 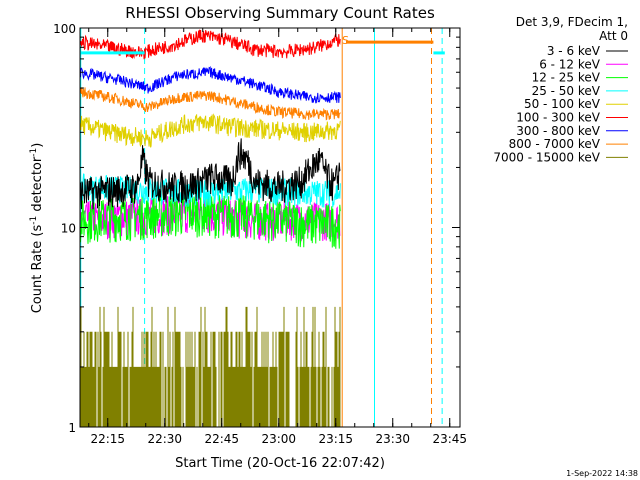 What do you see at coordinates (210, 130) in the screenshot?
I see `series-50---100-keV` at bounding box center [210, 130].